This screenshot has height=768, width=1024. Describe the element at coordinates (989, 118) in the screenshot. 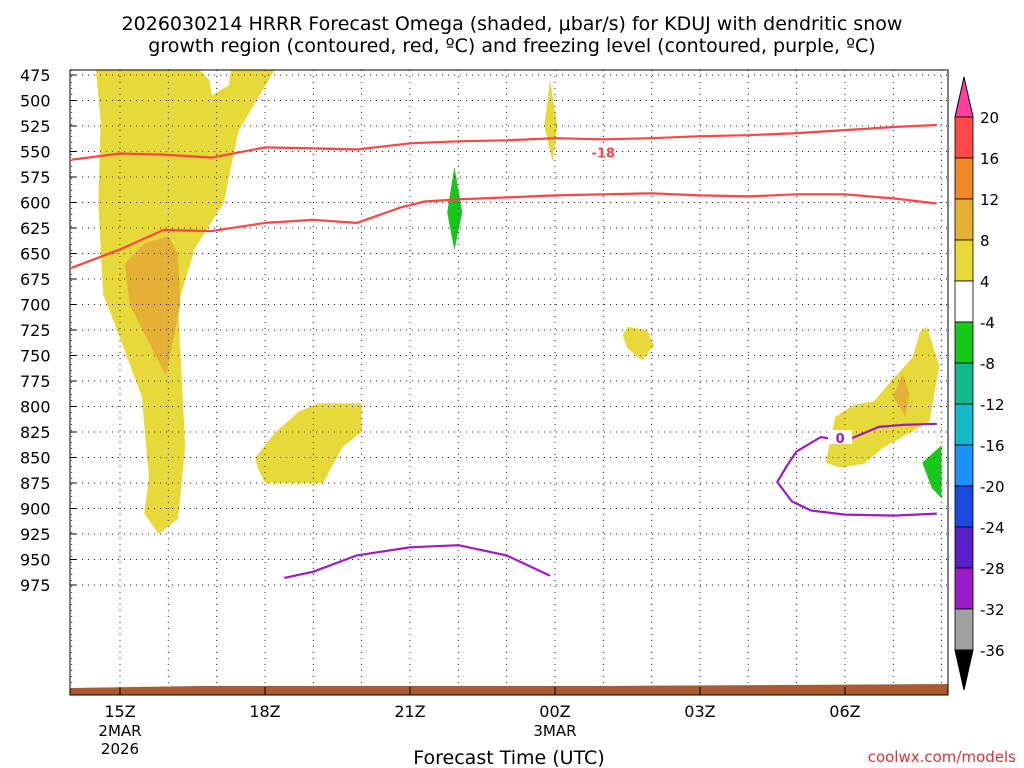

I see `colorbar-tick-label: 20` at that location.